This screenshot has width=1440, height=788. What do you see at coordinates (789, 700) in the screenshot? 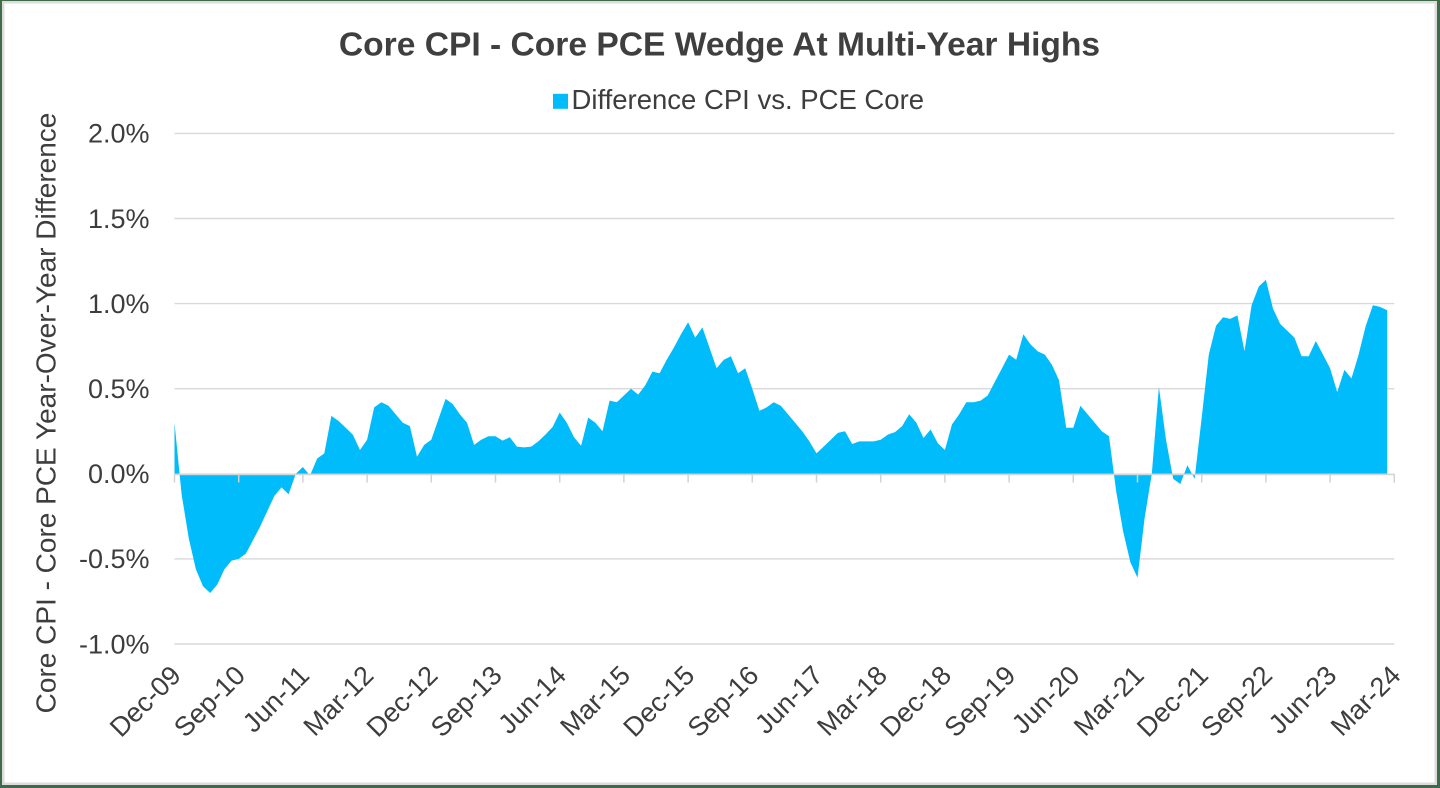
I see `svg-text: Jun-17` at bounding box center [789, 700].